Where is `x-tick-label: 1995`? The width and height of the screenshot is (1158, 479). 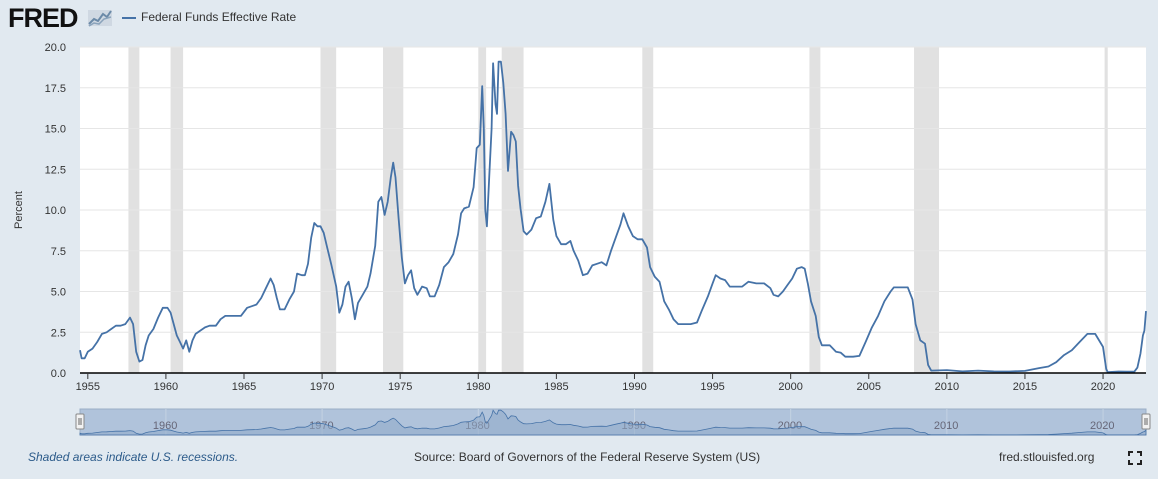 x-tick-label: 1995 is located at coordinates (712, 387).